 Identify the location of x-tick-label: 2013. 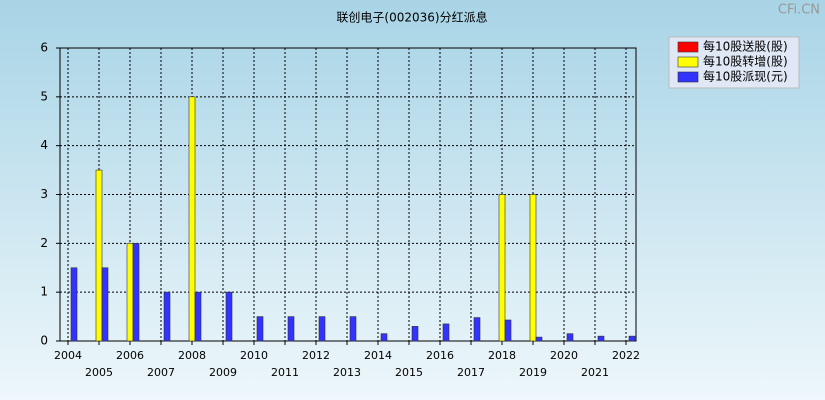
(347, 372).